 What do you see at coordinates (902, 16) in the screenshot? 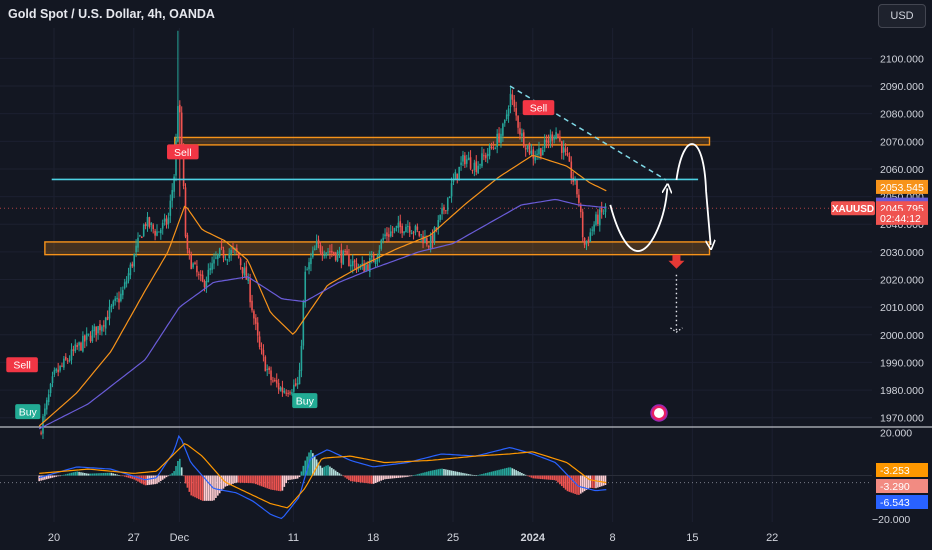
I see `currency-button: USD` at bounding box center [902, 16].